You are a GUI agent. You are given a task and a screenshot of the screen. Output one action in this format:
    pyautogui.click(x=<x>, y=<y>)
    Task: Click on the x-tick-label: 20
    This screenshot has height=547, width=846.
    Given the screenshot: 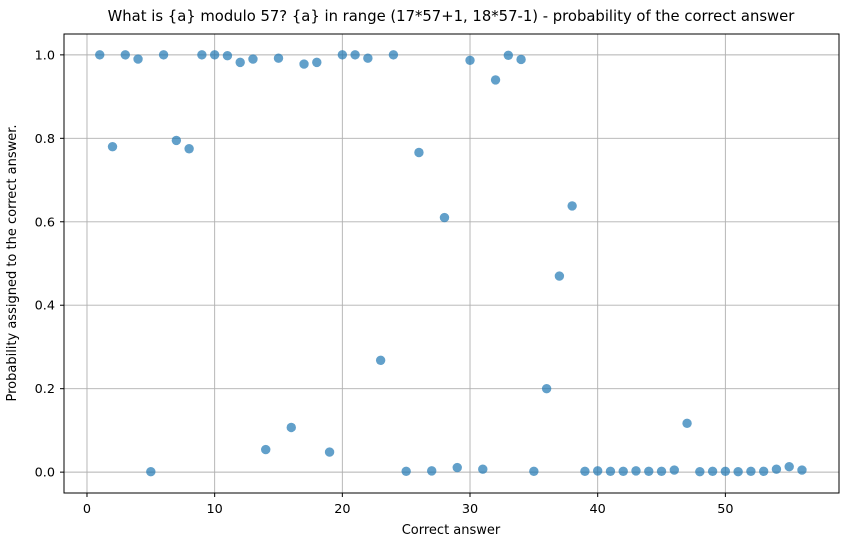 What is the action you would take?
    pyautogui.click(x=342, y=509)
    